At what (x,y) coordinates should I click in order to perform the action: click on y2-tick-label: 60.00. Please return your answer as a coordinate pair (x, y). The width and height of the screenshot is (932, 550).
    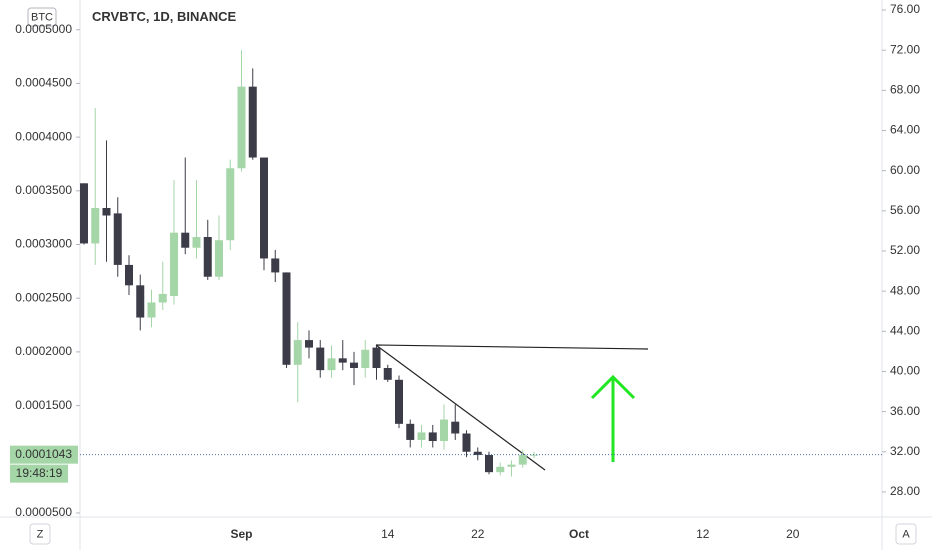
    Looking at the image, I should click on (905, 170).